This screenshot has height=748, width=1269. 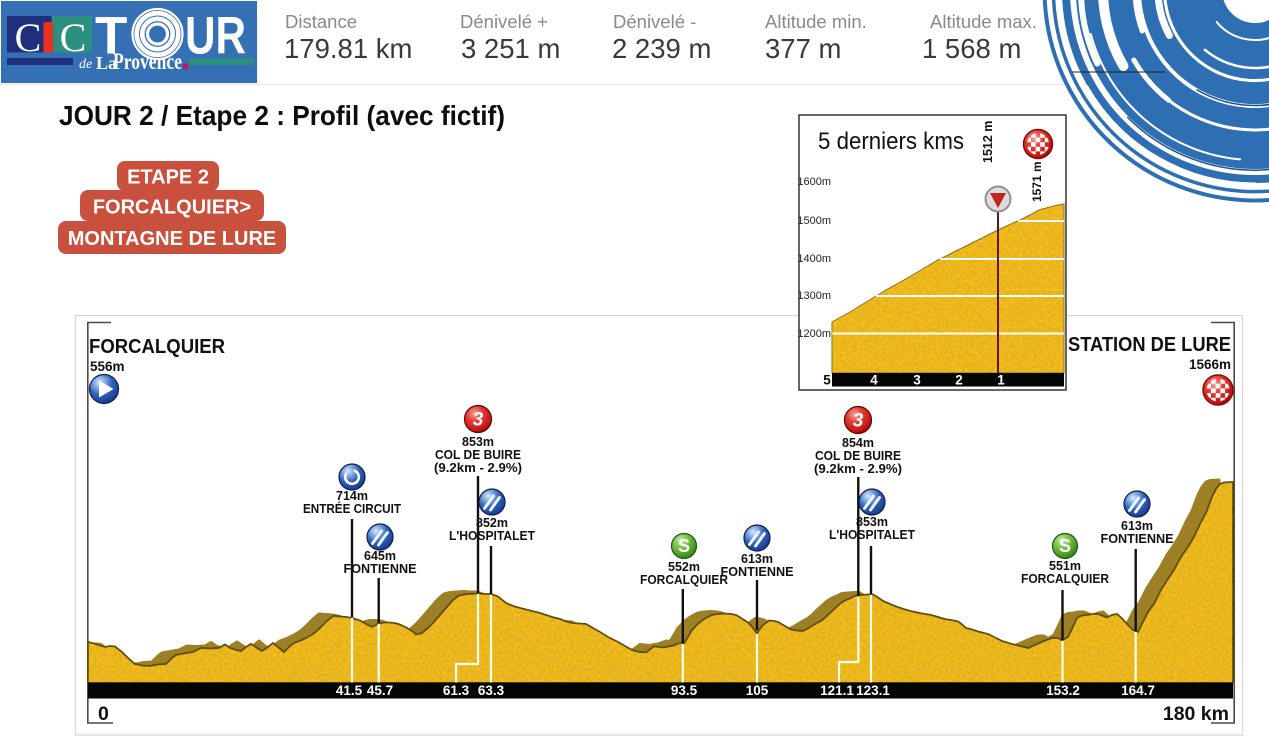 I want to click on svg-text: 5 derniers kms, so click(x=891, y=141).